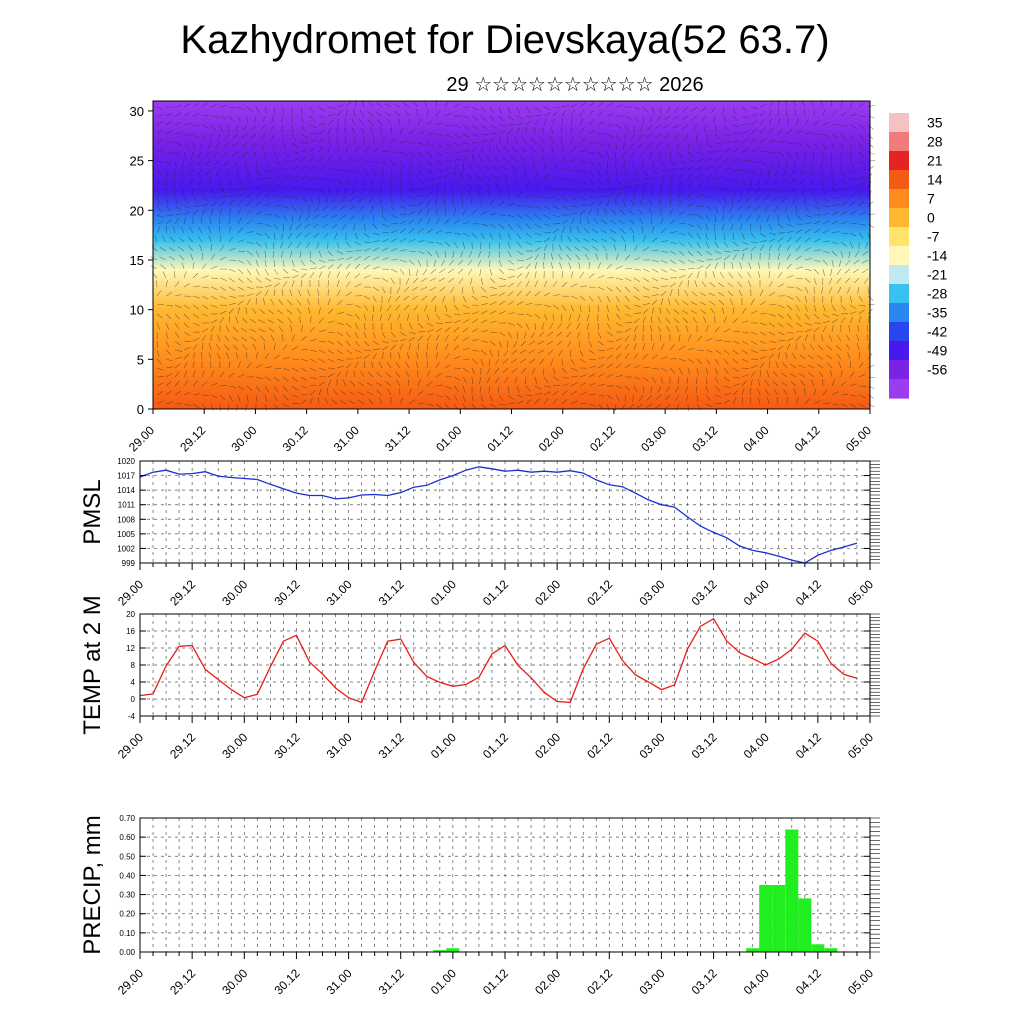  I want to click on colorbar-label: -21, so click(937, 275).